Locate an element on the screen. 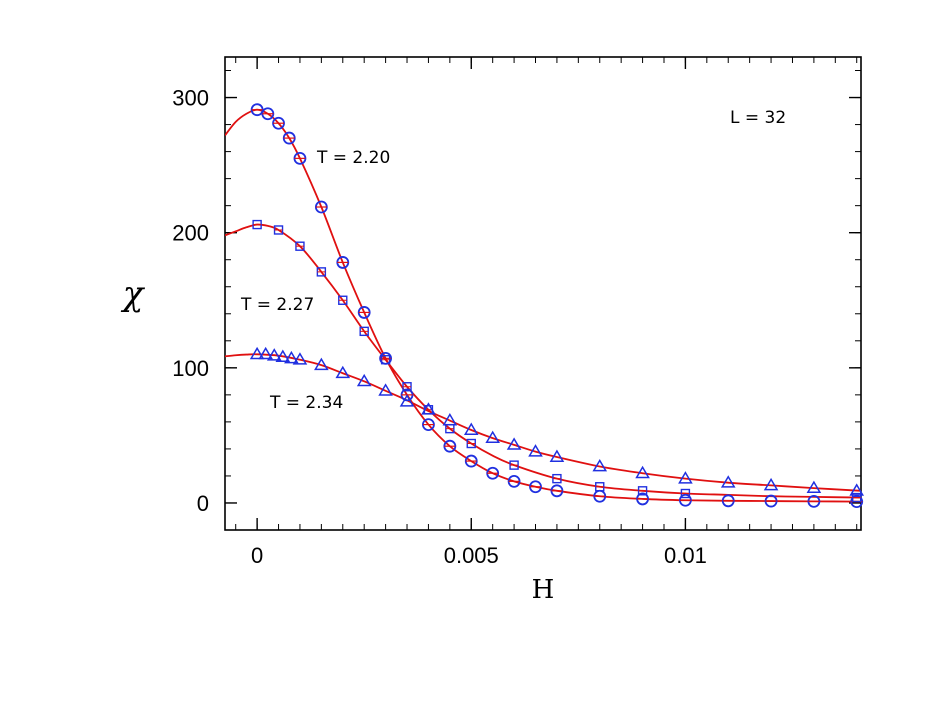 This screenshot has height=708, width=947. fit-curve-triangle is located at coordinates (543, 422).